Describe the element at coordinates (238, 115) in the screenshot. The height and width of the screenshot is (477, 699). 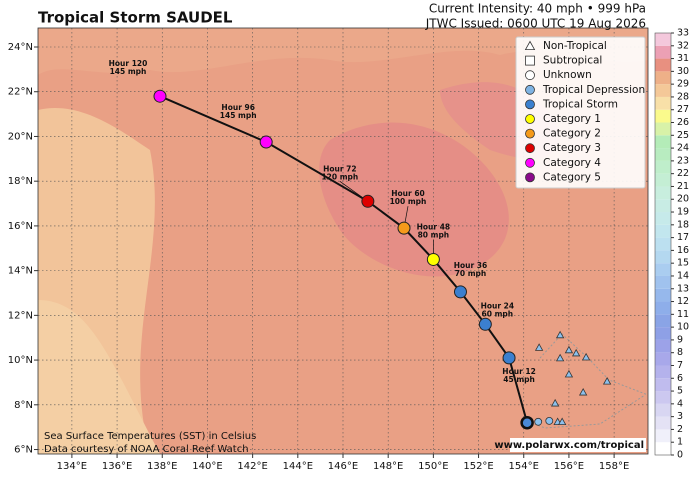
I see `forecast-wind: 145 mph` at that location.